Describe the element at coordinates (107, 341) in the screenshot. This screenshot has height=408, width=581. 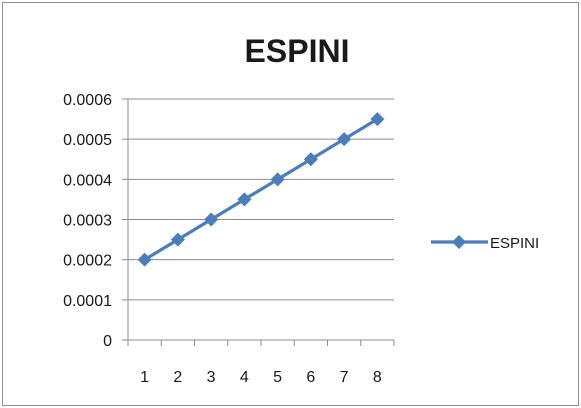
I see `y-tick-label: 0` at that location.